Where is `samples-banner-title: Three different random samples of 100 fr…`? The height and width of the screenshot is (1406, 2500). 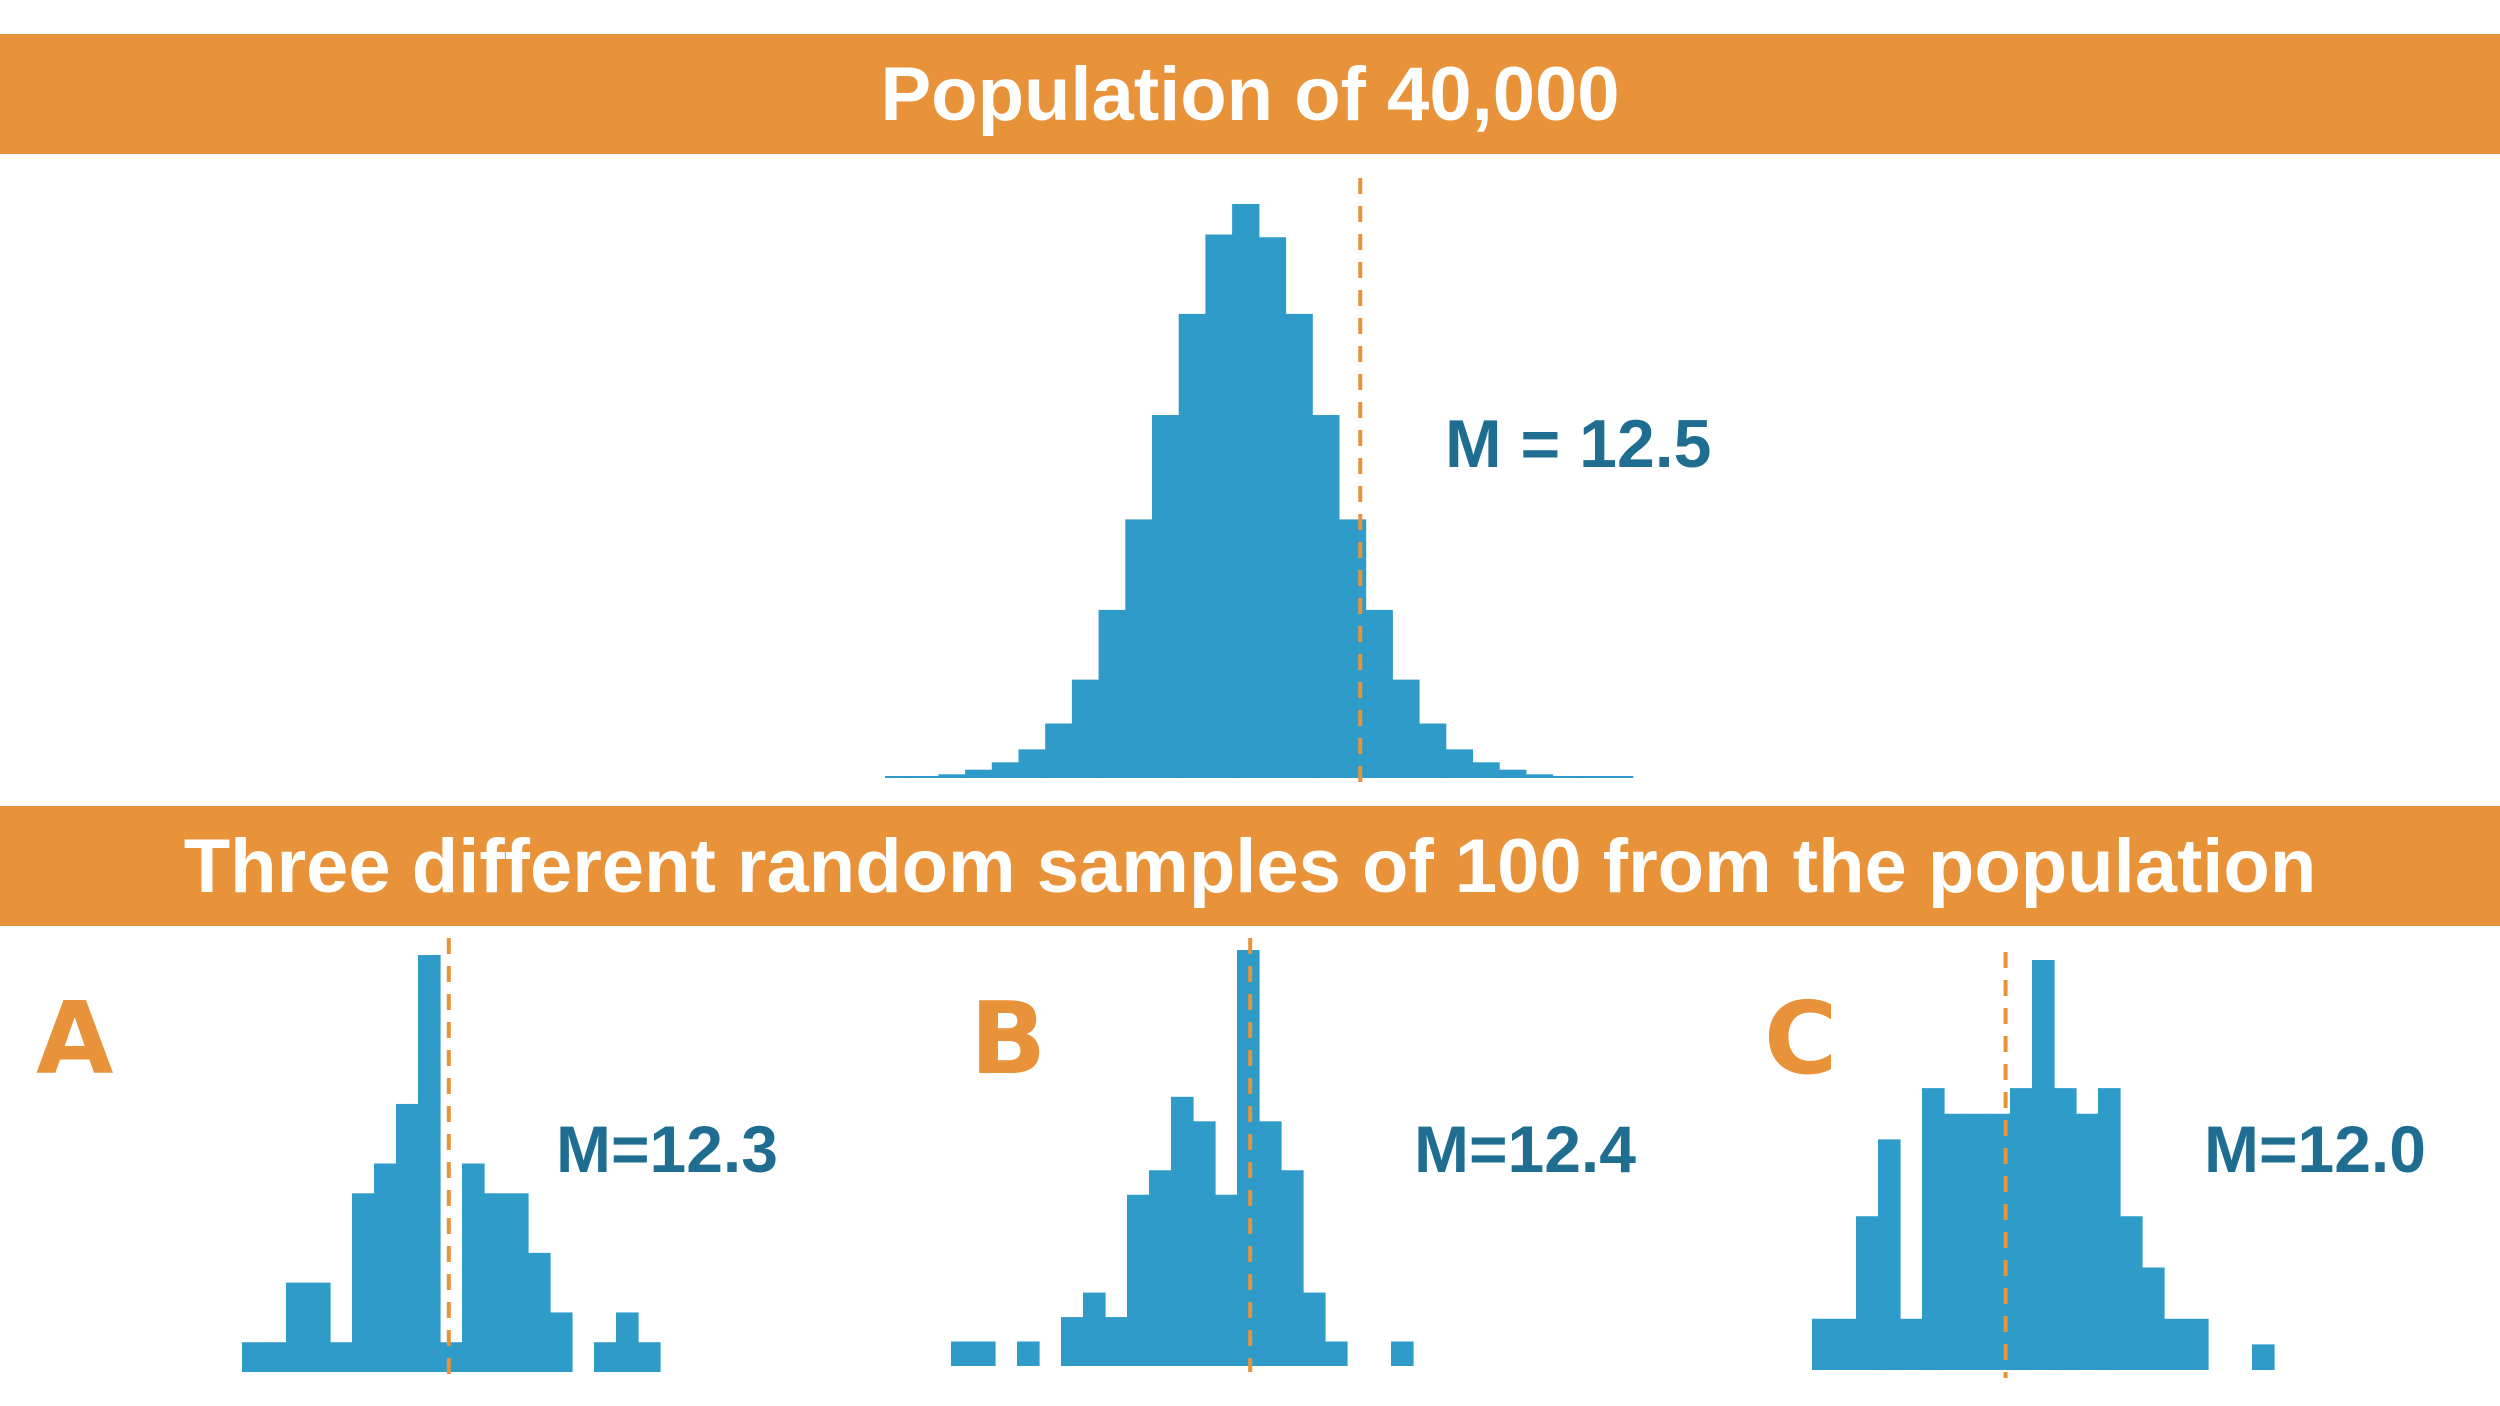 samples-banner-title: Three different random samples of 100 fr… is located at coordinates (1250, 866).